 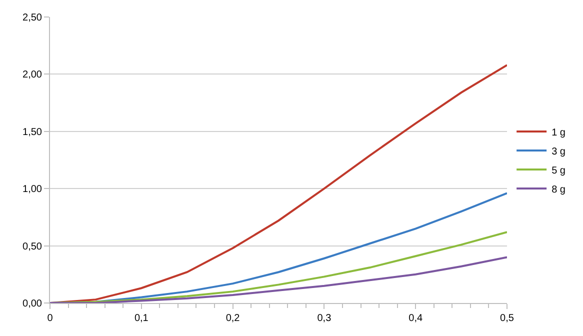 I want to click on y-tick-label: 1,50, so click(x=32, y=132).